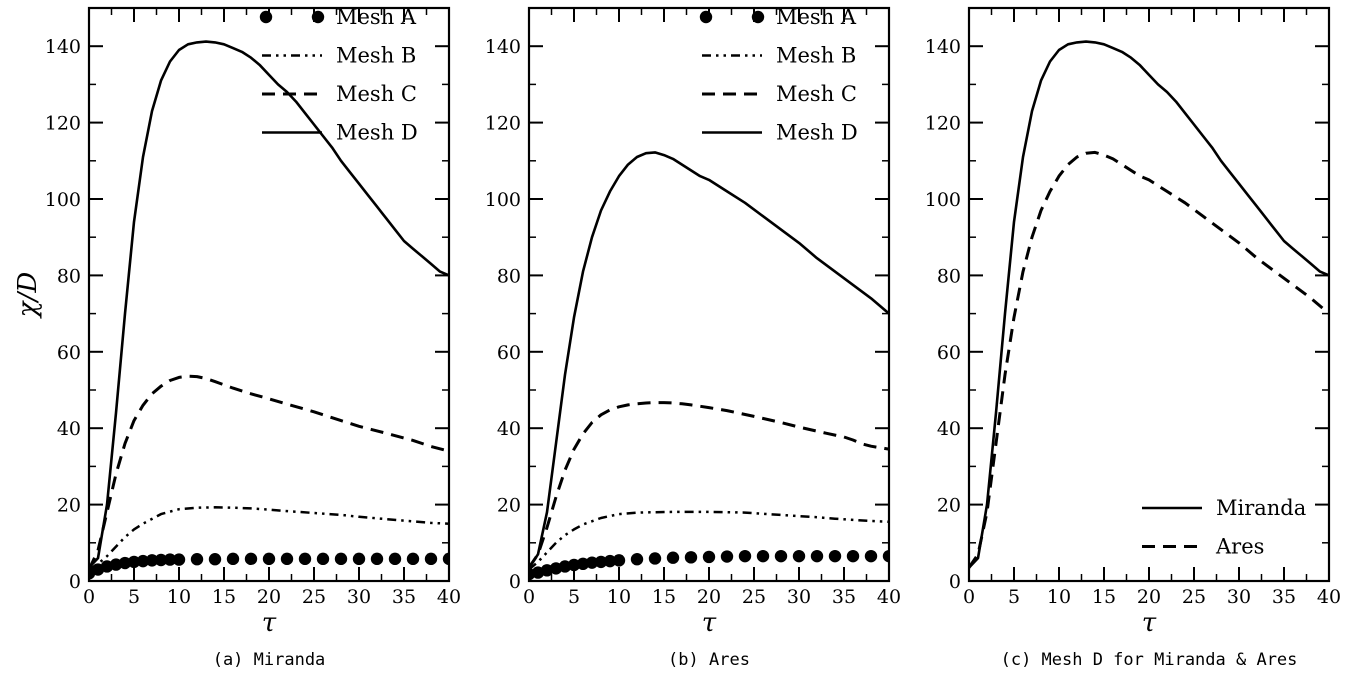 Image resolution: width=1356 pixels, height=677 pixels. Describe the element at coordinates (816, 94) in the screenshot. I see `legend-label: Mesh C` at that location.